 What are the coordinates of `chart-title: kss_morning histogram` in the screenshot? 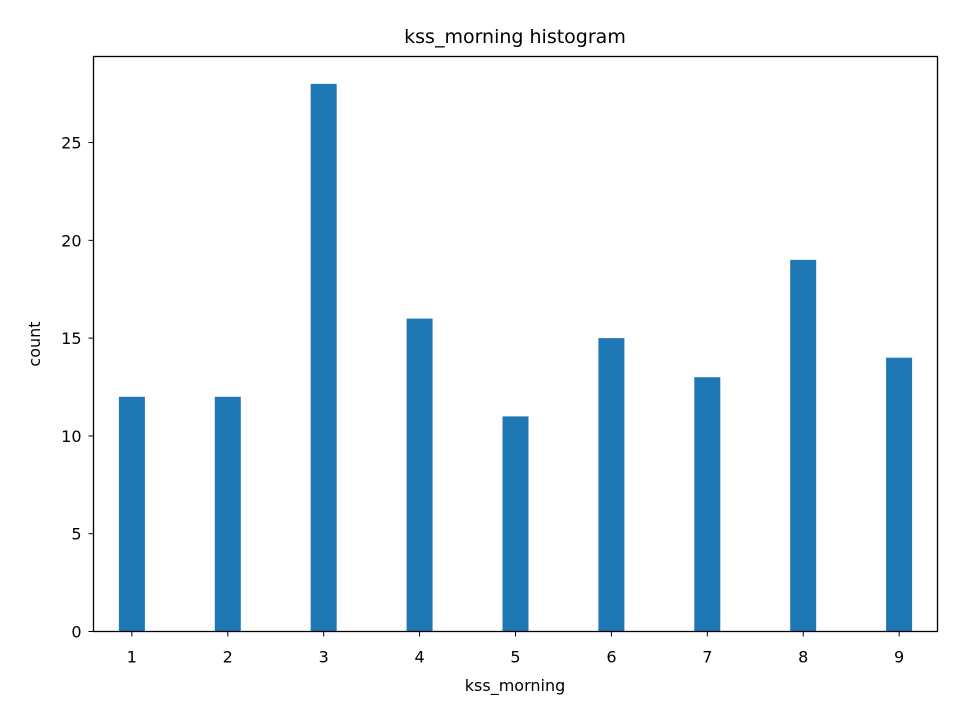 It's located at (515, 37).